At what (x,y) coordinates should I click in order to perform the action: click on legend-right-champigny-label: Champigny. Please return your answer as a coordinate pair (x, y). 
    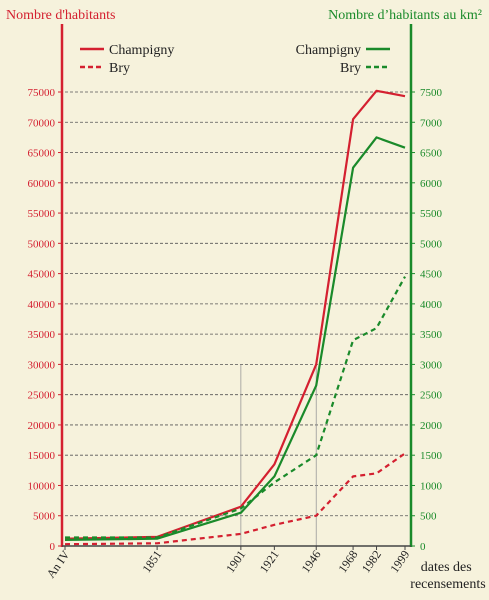
    Looking at the image, I should click on (328, 50).